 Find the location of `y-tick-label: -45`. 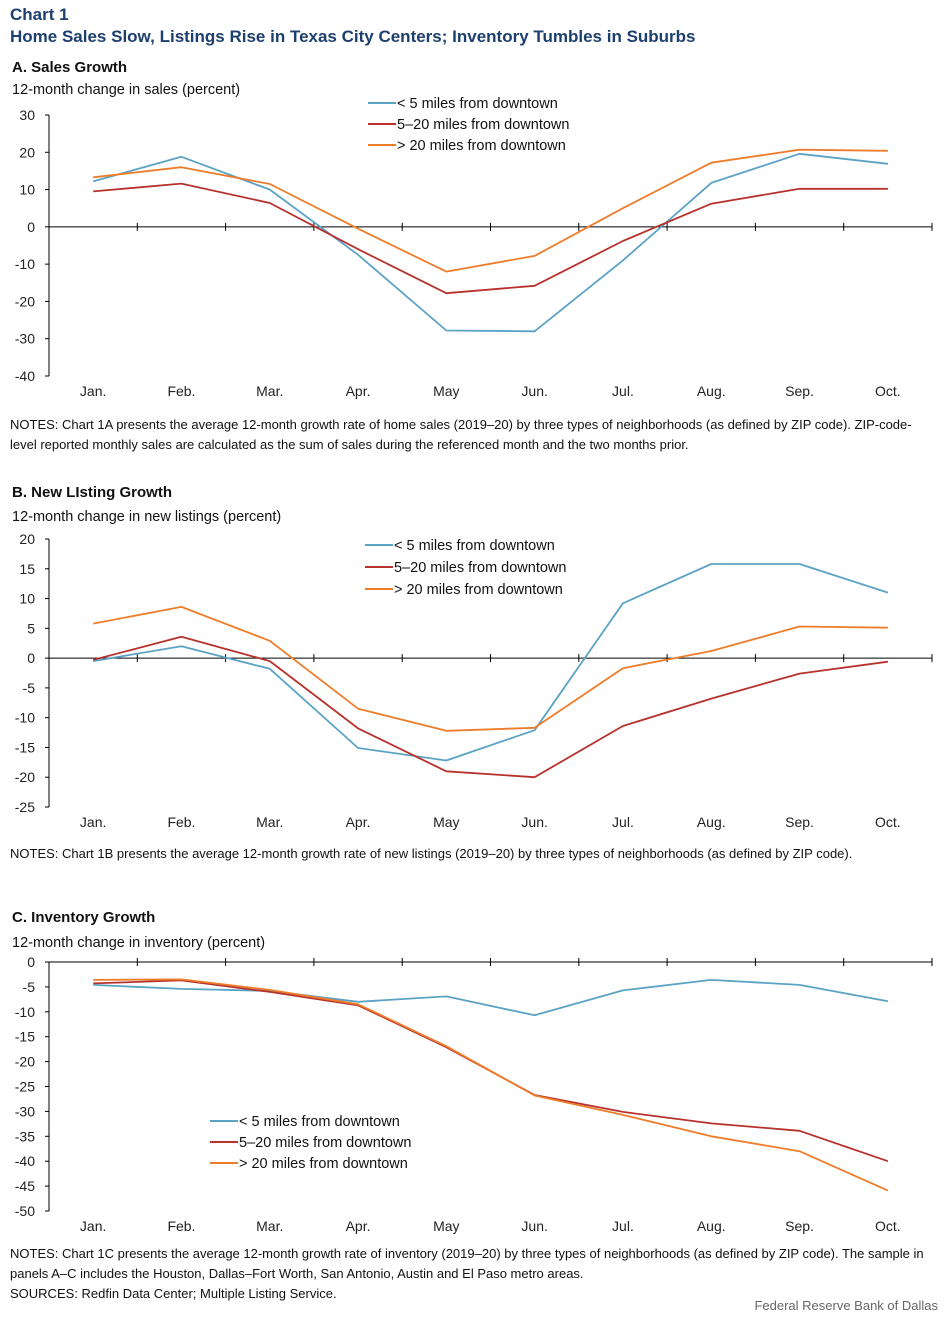

y-tick-label: -45 is located at coordinates (25, 1186).